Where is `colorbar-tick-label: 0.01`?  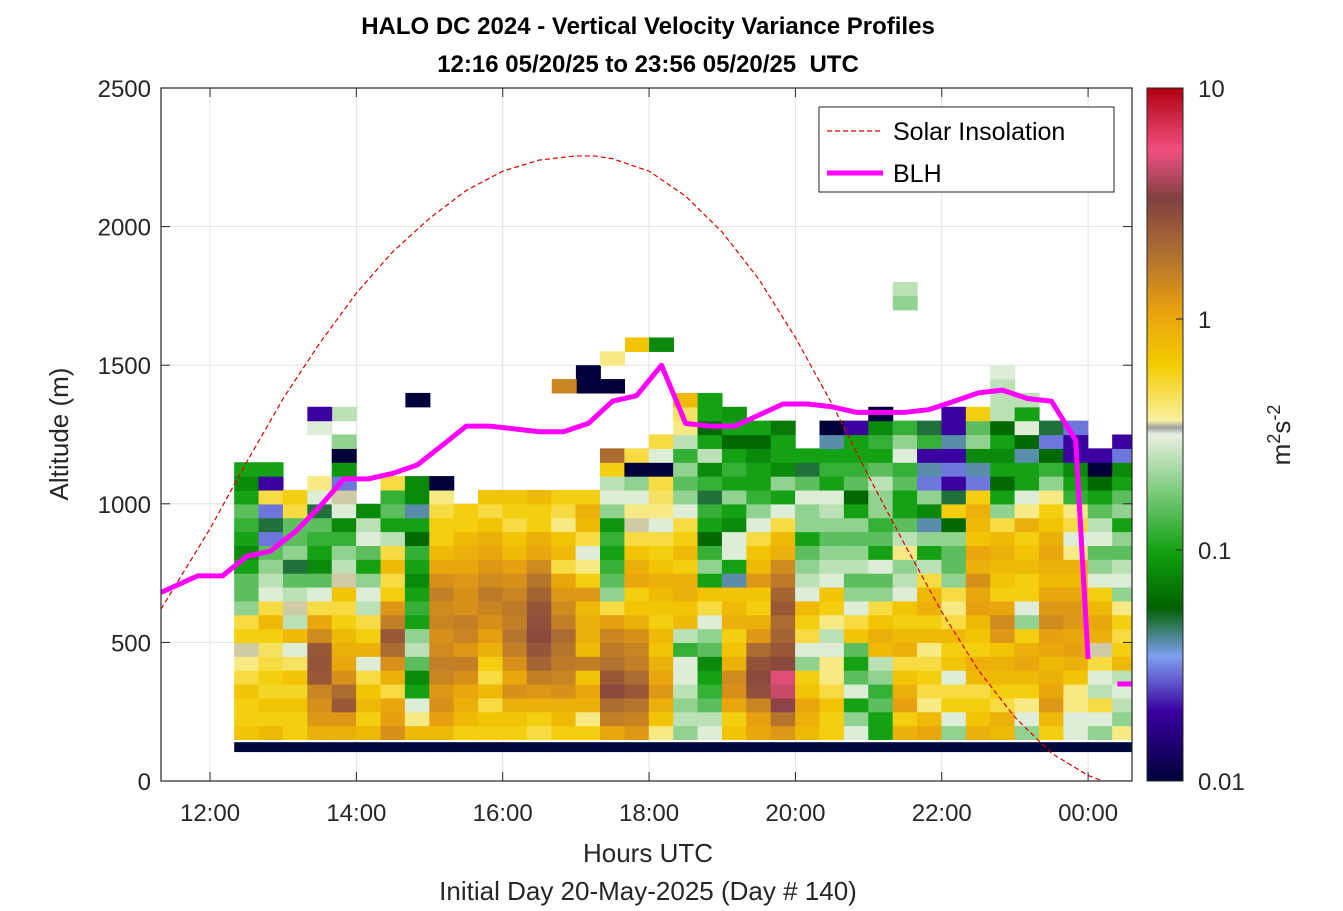 colorbar-tick-label: 0.01 is located at coordinates (1221, 782).